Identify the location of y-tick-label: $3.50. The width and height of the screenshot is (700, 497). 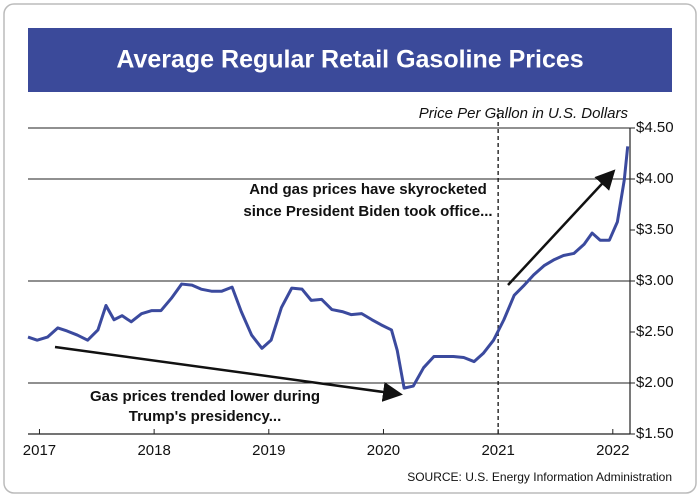
(655, 229).